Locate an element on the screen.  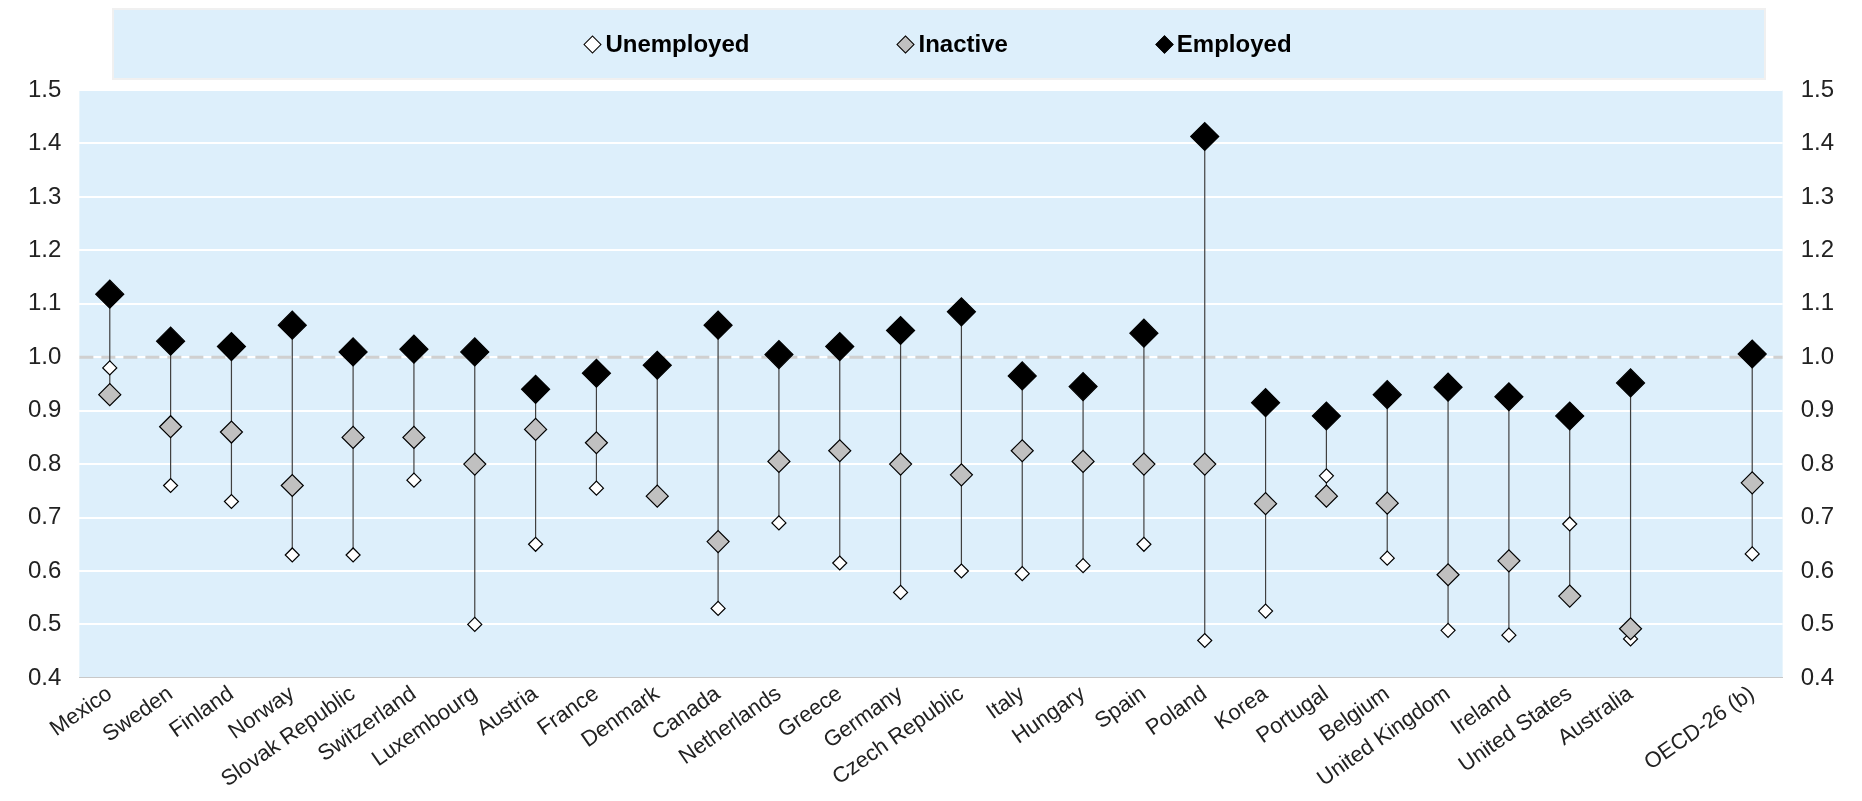
y-tick-label: 1.2 is located at coordinates (44, 248).